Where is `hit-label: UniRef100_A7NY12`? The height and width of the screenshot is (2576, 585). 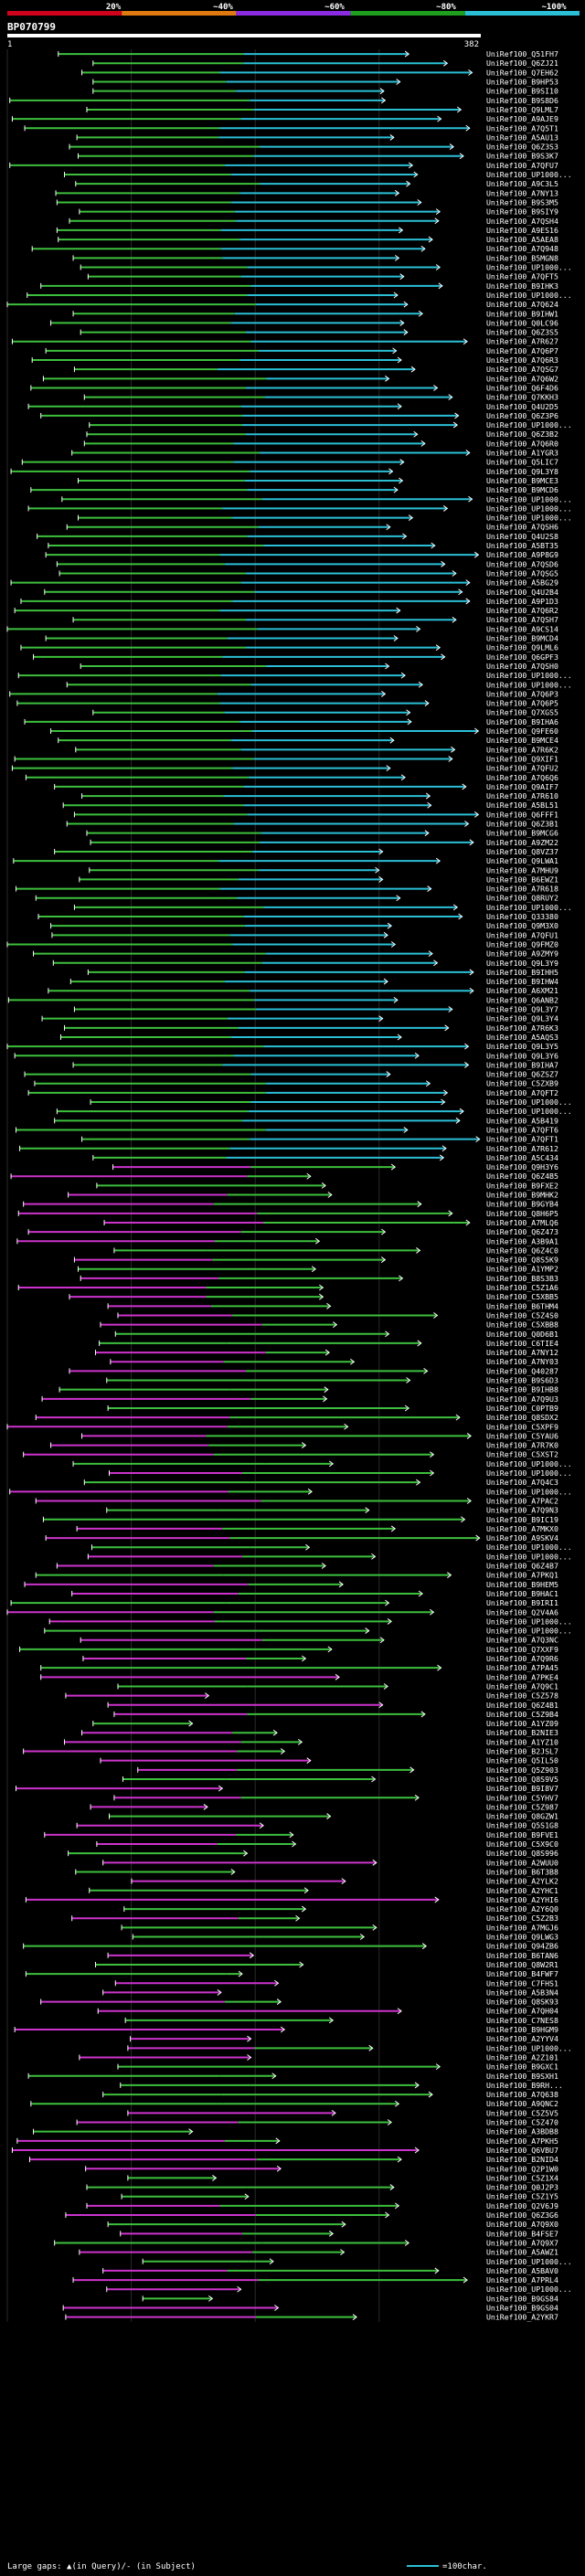 hit-label: UniRef100_A7NY12 is located at coordinates (522, 1352).